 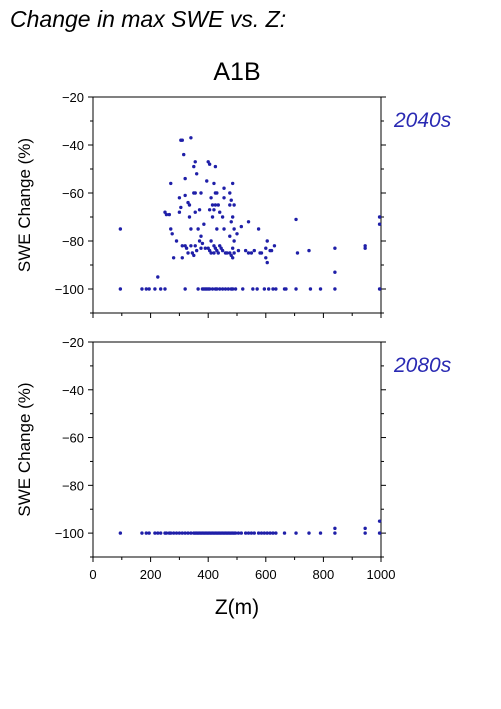 What do you see at coordinates (208, 574) in the screenshot?
I see `x-tick-label: 400` at bounding box center [208, 574].